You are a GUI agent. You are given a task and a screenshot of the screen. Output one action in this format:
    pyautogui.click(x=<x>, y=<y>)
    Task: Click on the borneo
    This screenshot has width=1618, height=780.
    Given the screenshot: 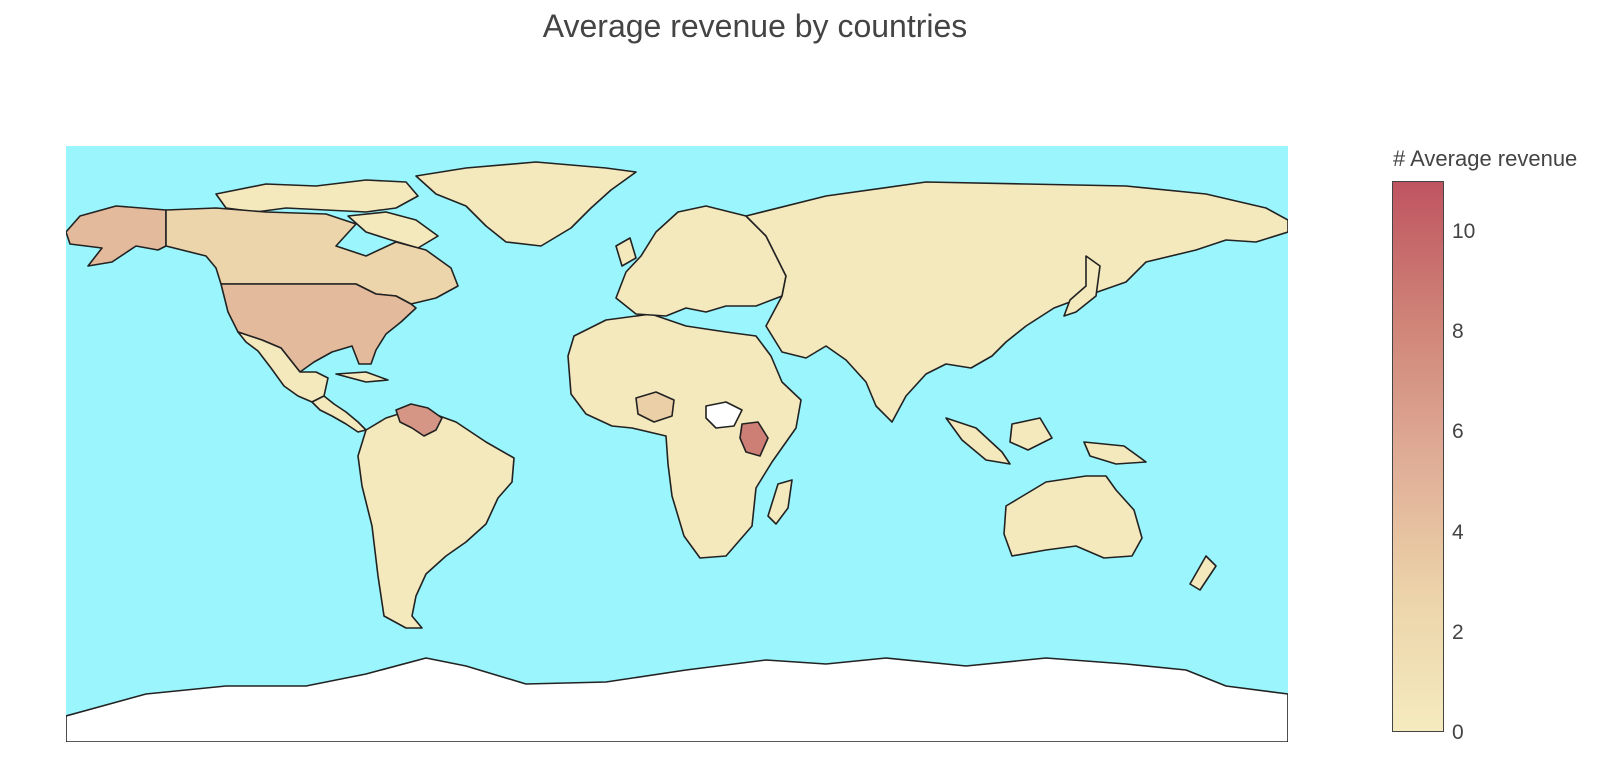 What is the action you would take?
    pyautogui.click(x=1031, y=434)
    